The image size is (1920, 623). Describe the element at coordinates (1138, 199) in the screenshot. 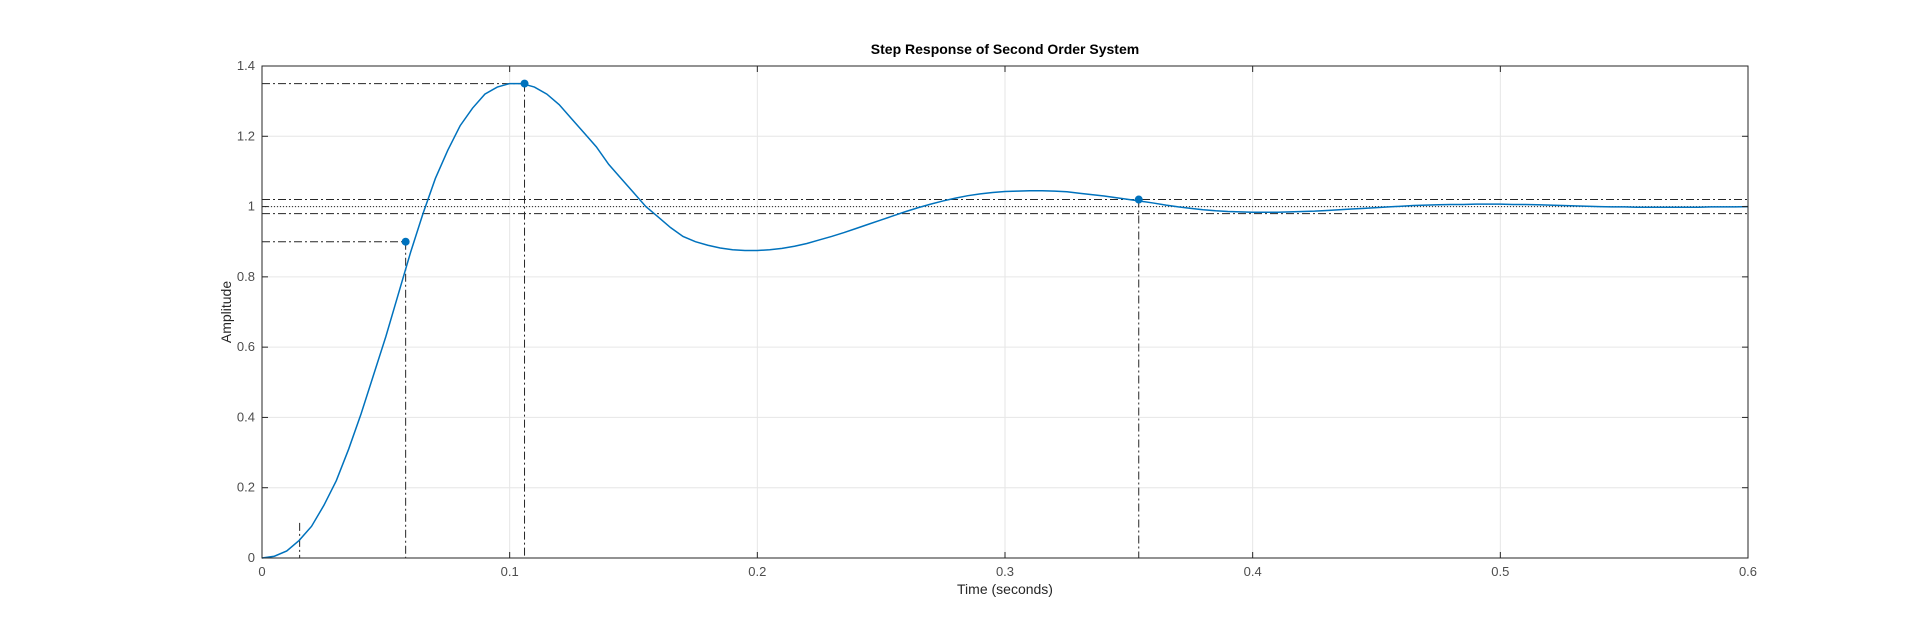

I see `settling-time-marker` at that location.